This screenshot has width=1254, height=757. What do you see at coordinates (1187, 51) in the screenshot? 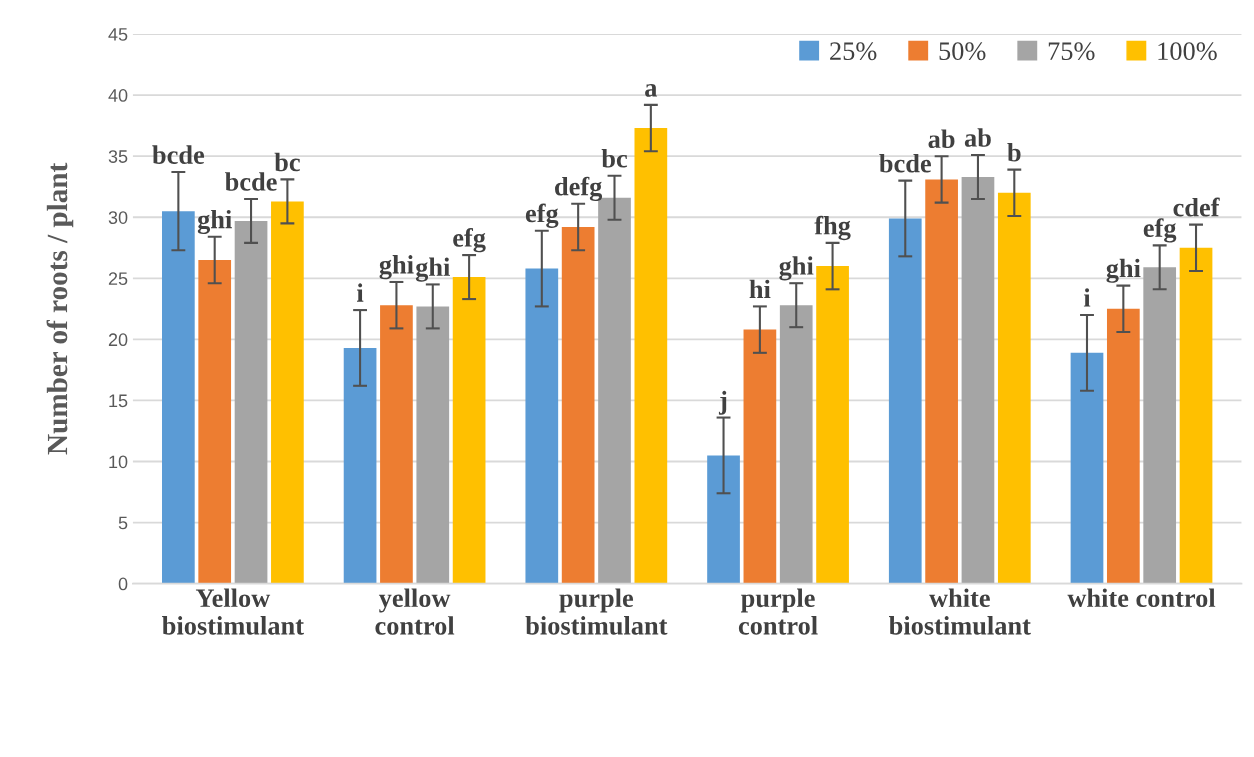
I see `legend-label: 100%` at bounding box center [1187, 51].